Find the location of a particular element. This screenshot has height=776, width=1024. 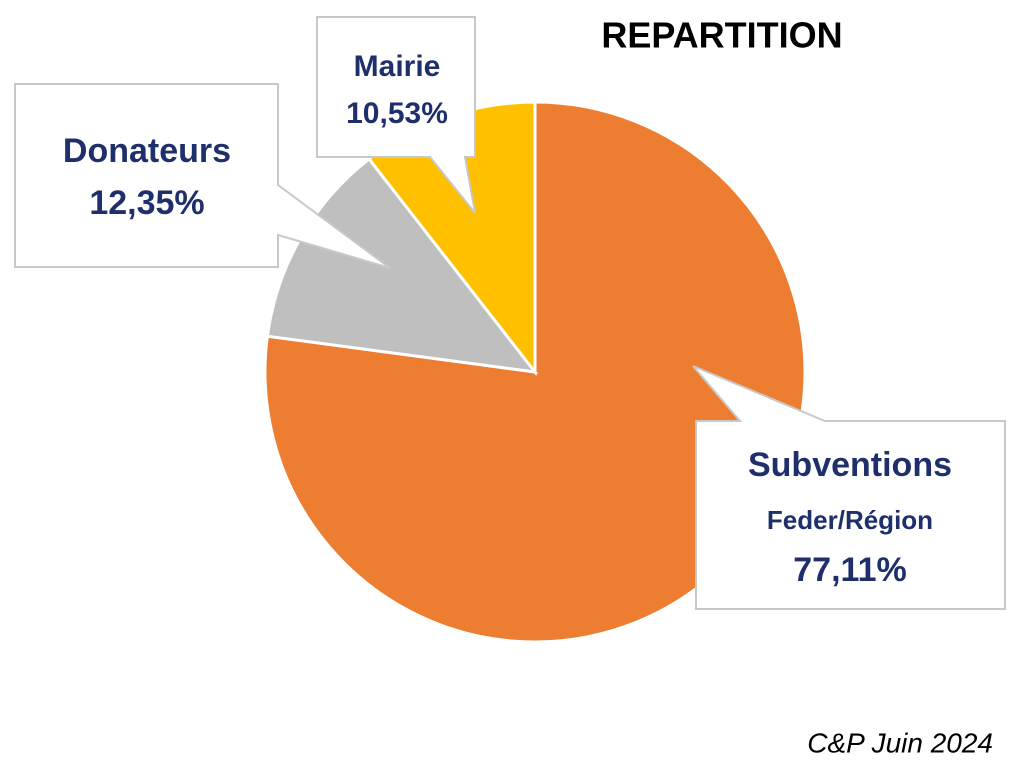

value-label: 77,11% is located at coordinates (849, 570).